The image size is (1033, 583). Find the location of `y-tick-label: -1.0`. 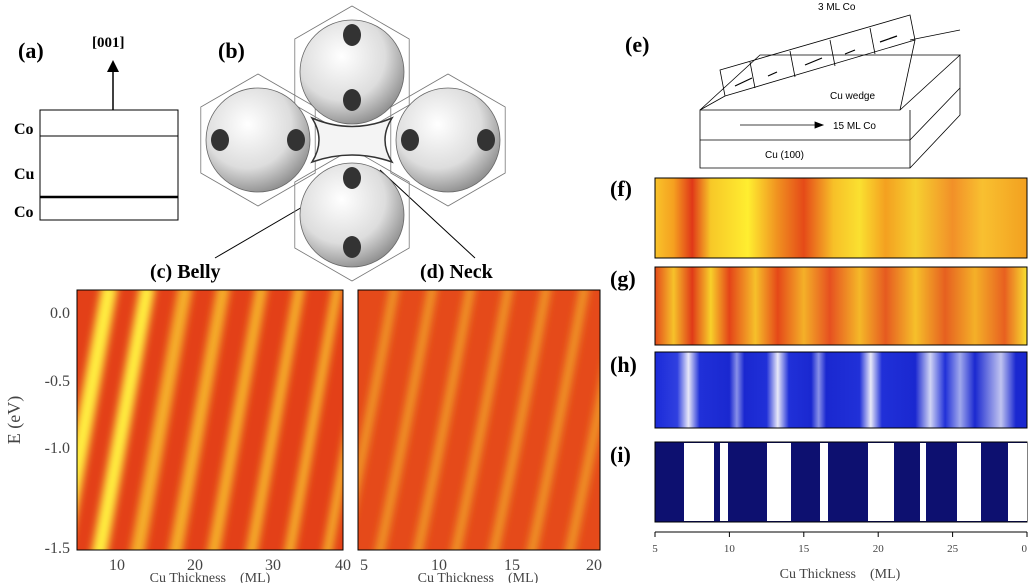

y-tick-label: -1.0 is located at coordinates (57, 448).